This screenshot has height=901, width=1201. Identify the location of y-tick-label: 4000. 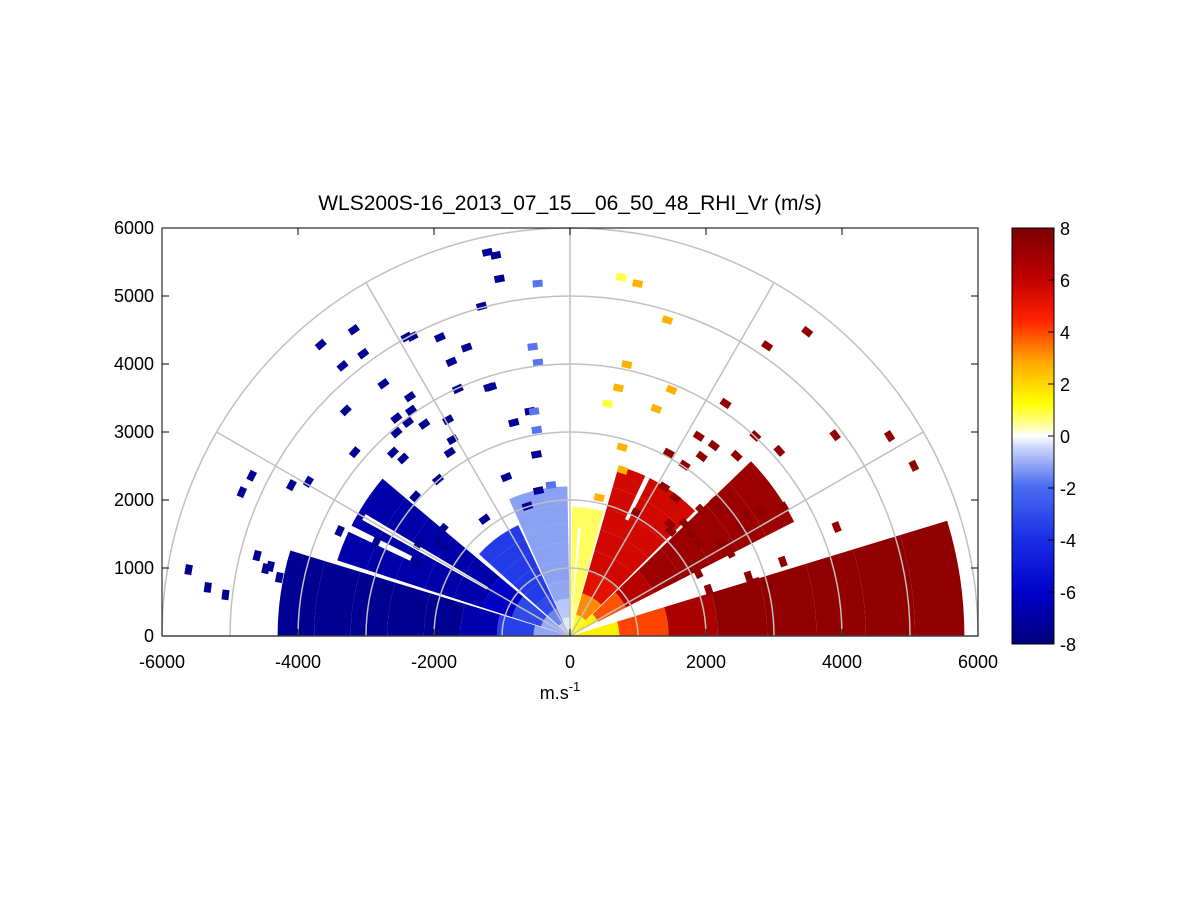
(134, 364).